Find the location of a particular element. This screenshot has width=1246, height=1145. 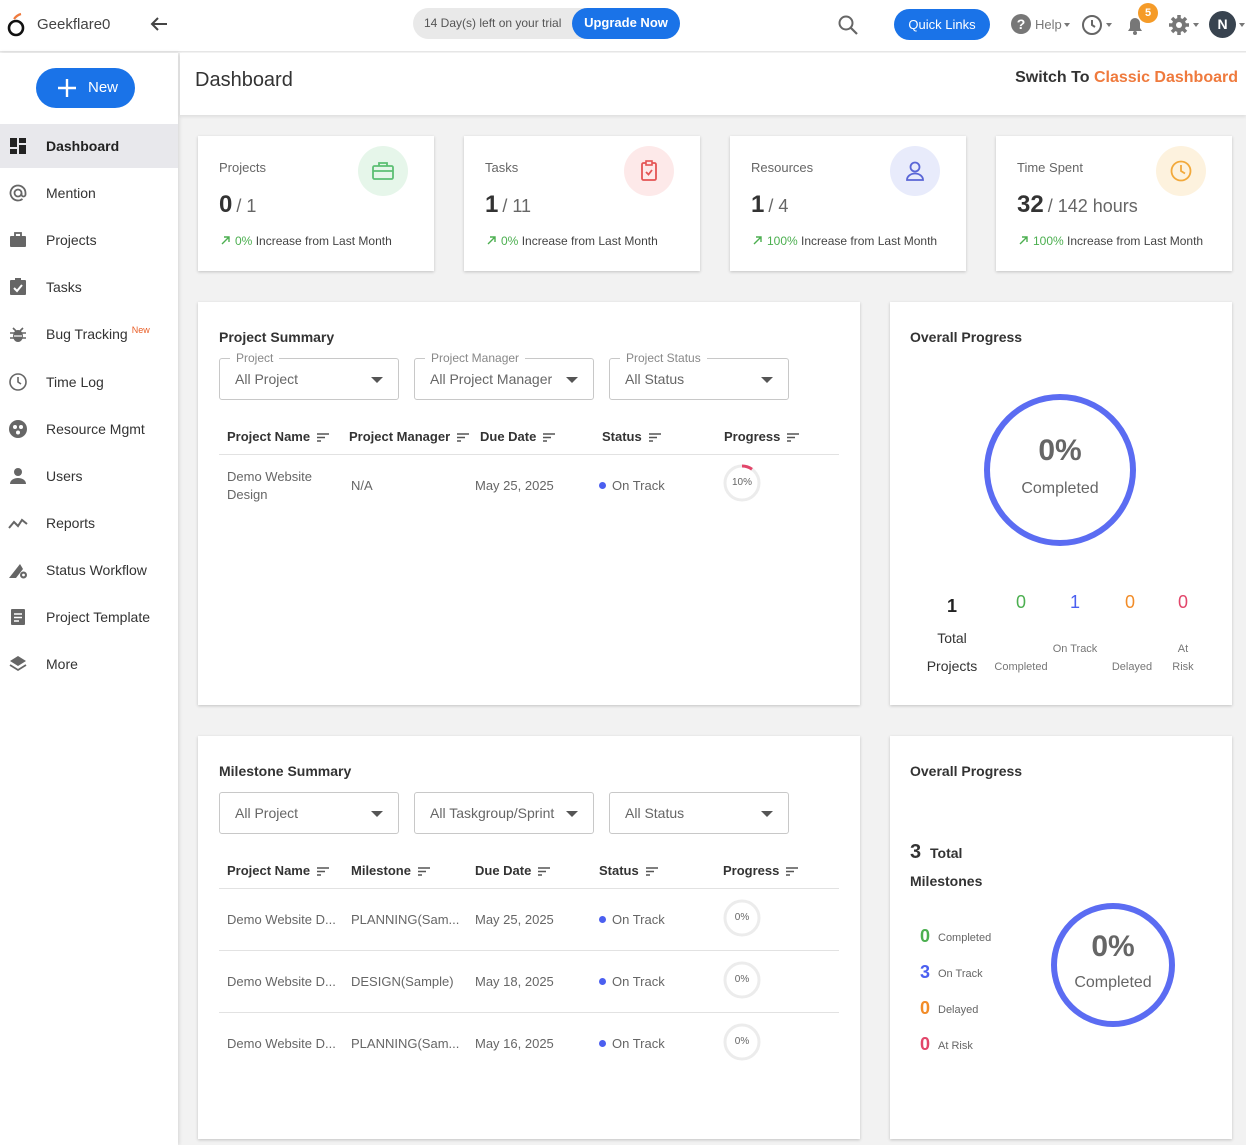

milestone-project-filter: All Project is located at coordinates (309, 813).